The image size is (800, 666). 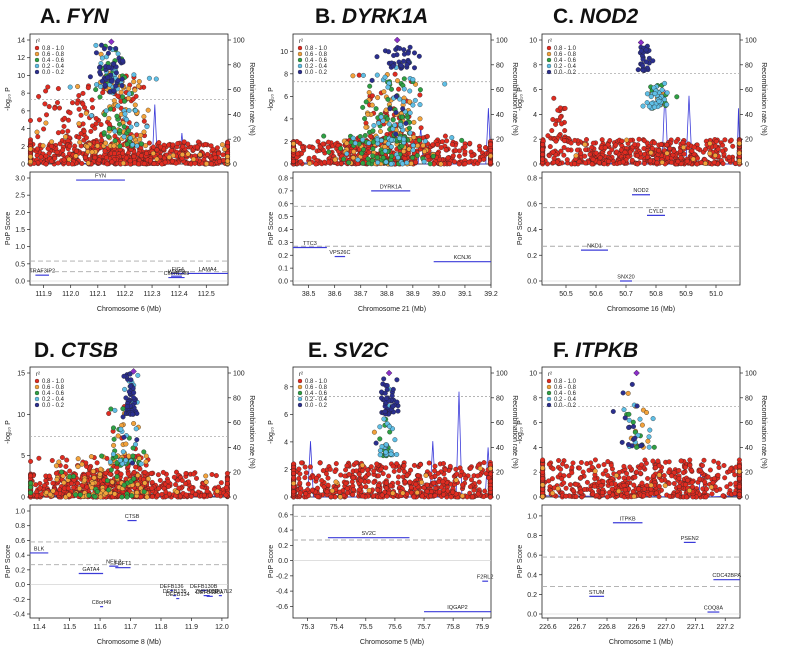 I want to click on y-axis-label: -log₁₀ P, so click(x=520, y=432).